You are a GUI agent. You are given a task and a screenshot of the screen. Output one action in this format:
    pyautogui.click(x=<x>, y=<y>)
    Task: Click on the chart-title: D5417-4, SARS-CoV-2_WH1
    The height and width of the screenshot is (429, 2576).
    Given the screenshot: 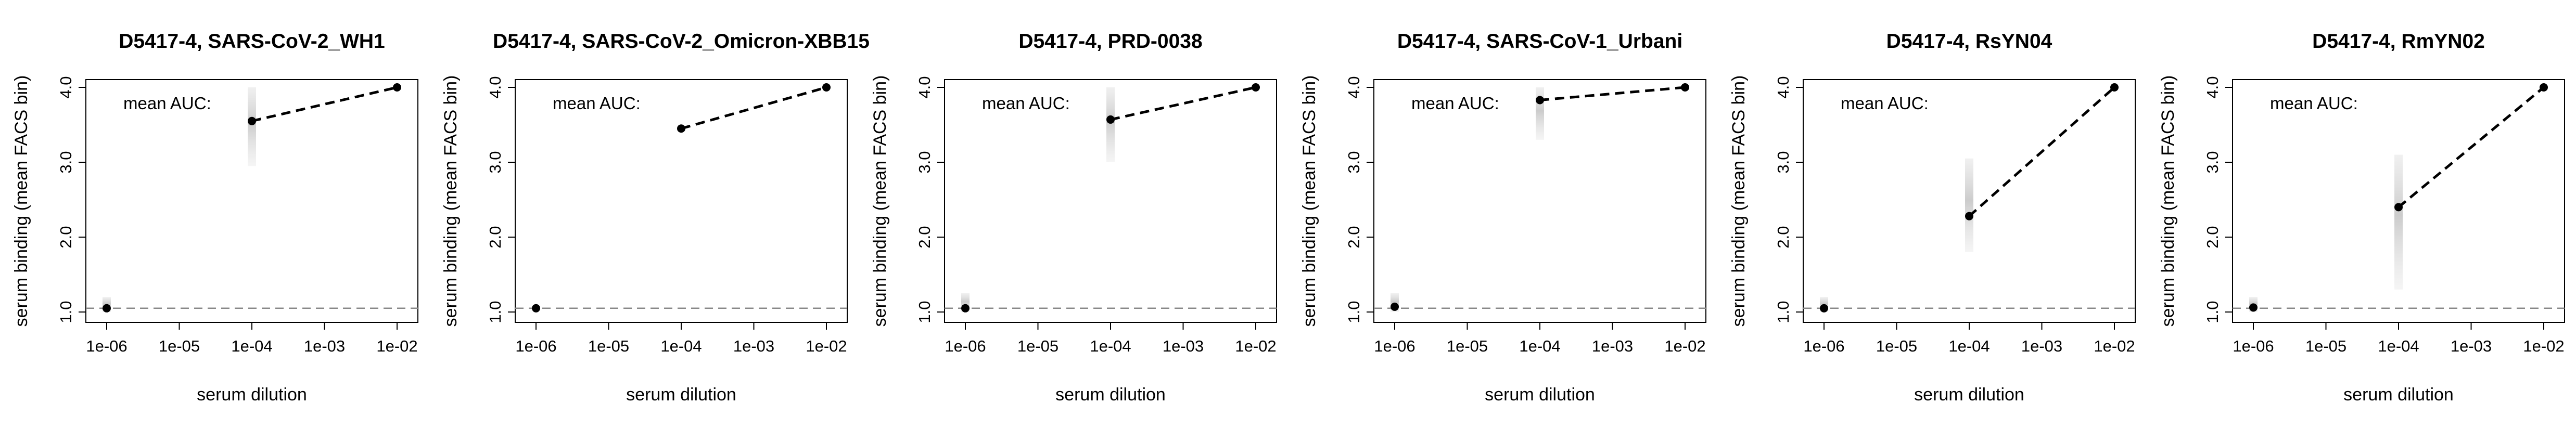 What is the action you would take?
    pyautogui.click(x=252, y=41)
    